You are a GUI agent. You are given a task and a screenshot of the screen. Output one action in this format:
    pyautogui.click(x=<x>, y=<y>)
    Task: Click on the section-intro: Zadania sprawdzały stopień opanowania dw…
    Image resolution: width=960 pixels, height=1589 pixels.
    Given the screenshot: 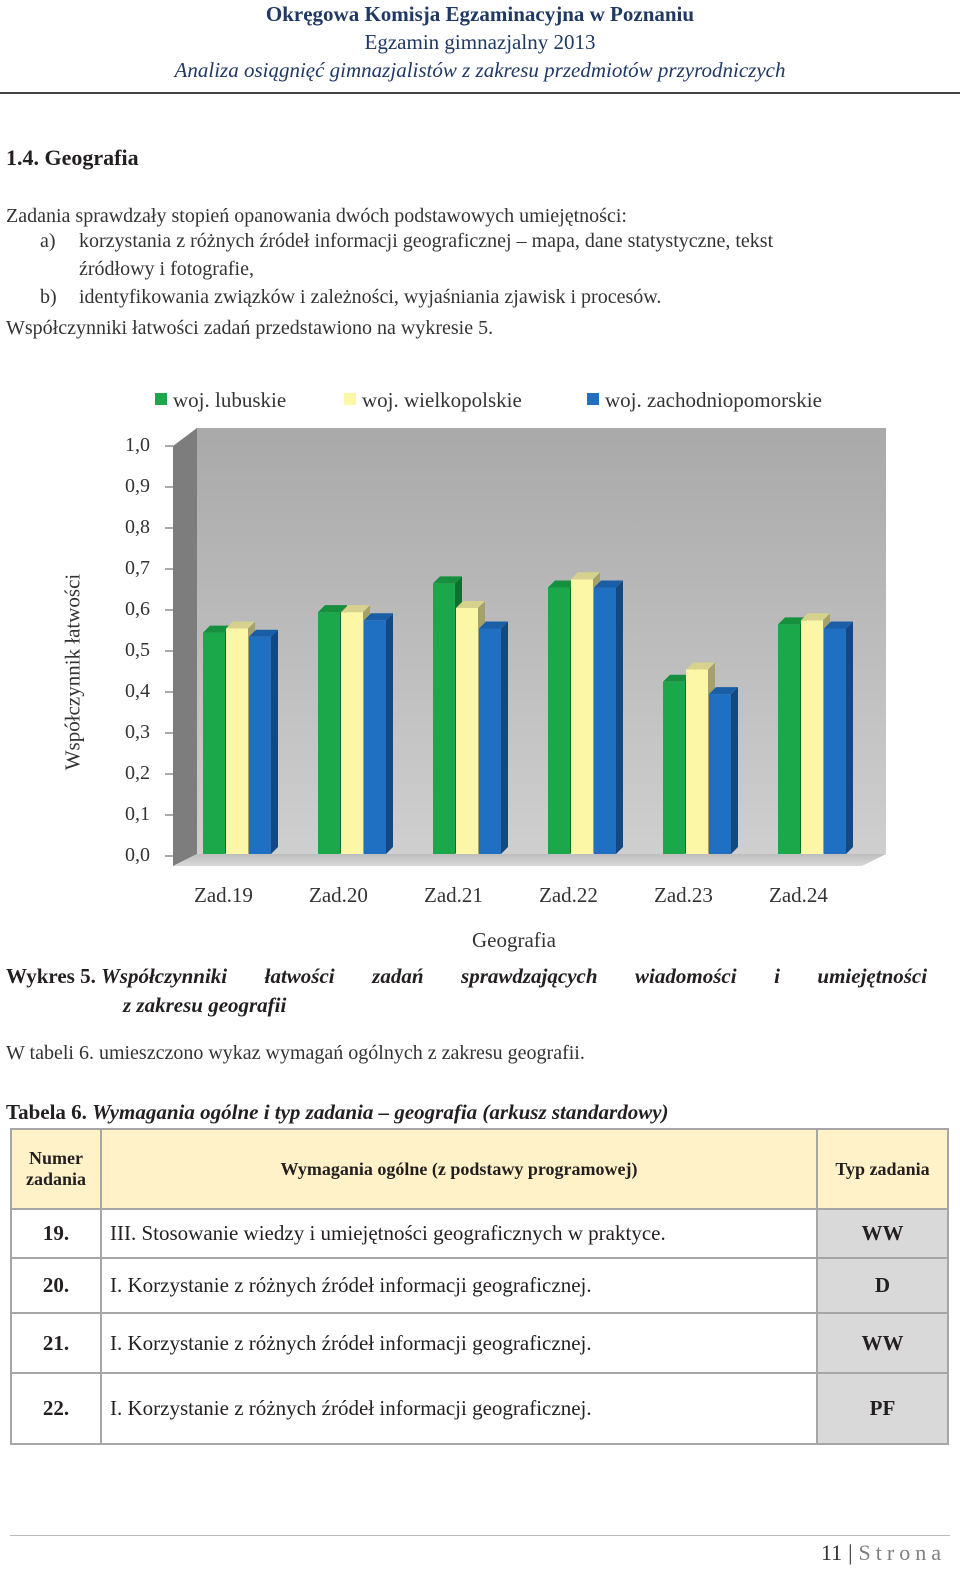 What is the action you would take?
    pyautogui.click(x=316, y=216)
    